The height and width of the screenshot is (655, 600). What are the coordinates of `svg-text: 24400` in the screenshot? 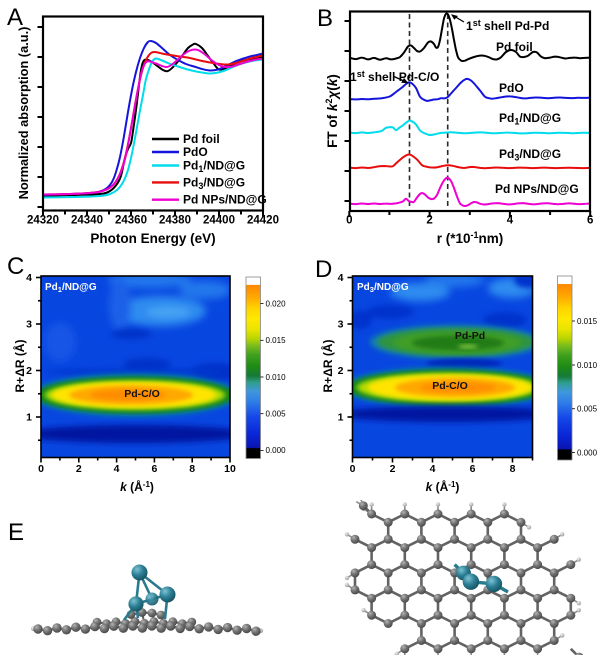 It's located at (219, 221).